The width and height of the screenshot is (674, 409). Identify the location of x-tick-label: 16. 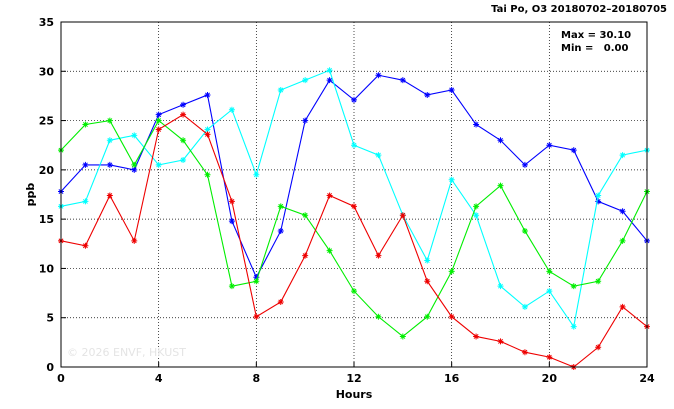
(452, 378).